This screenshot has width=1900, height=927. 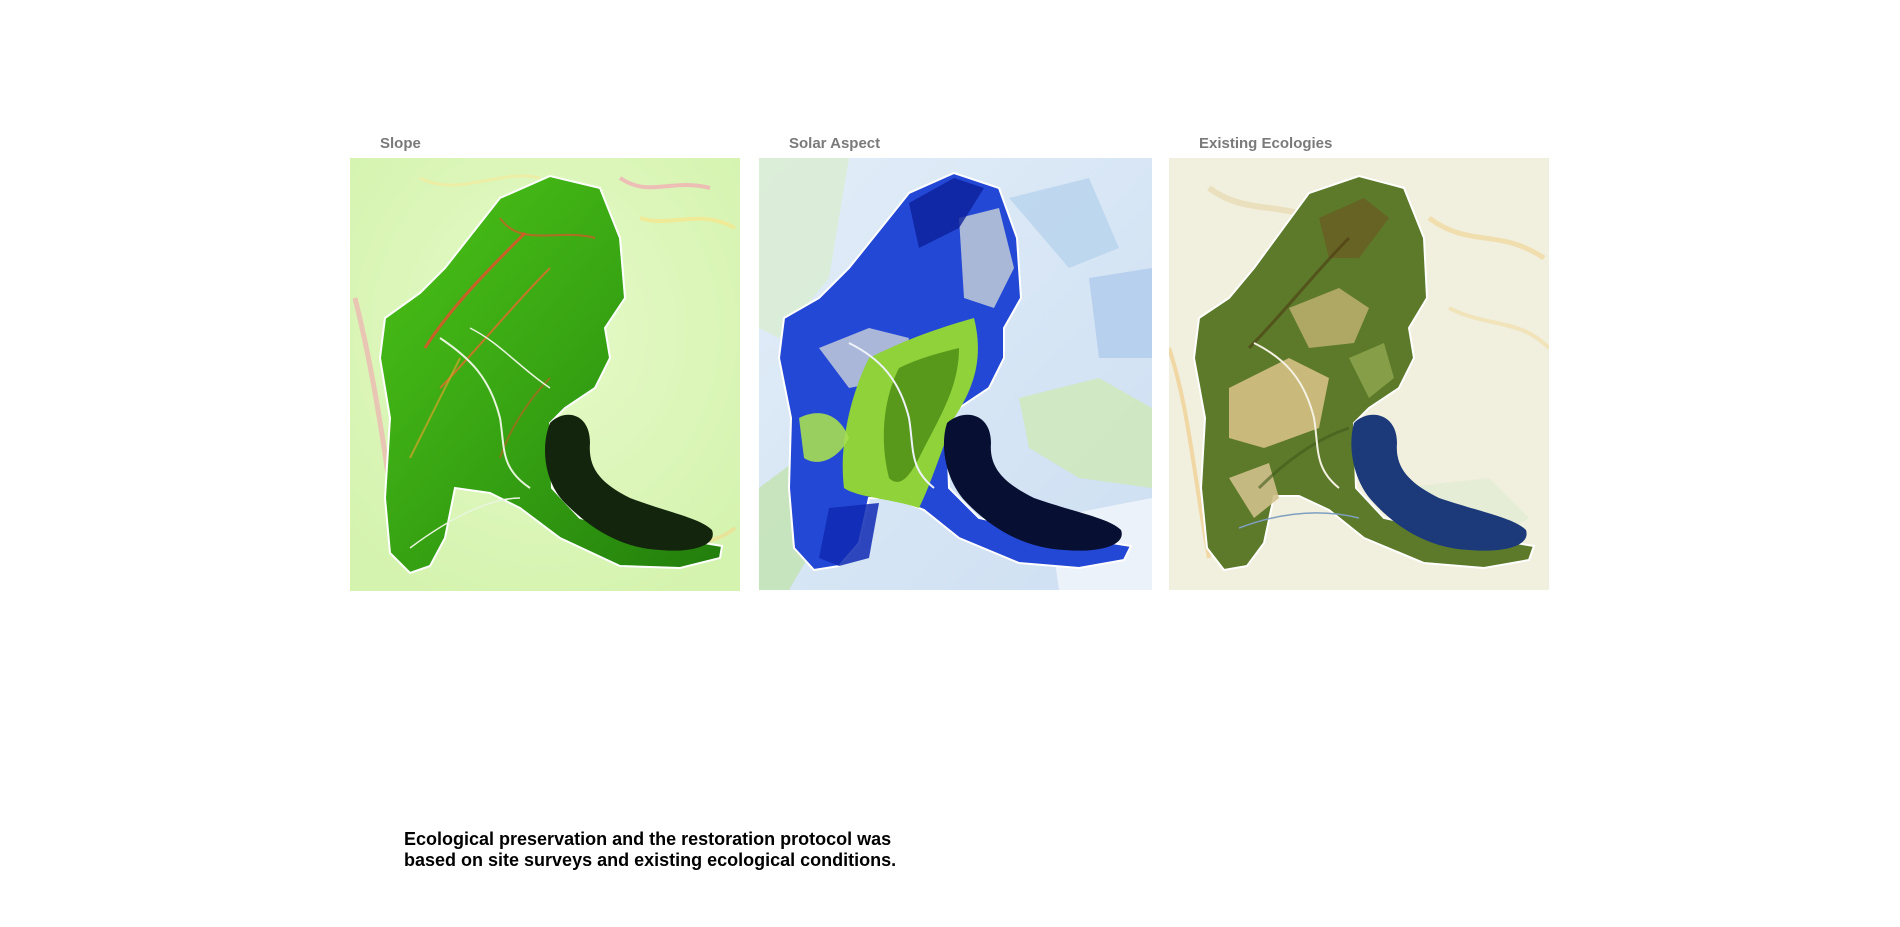 I want to click on existing-ecologies-map-graphic, so click(x=1359, y=374).